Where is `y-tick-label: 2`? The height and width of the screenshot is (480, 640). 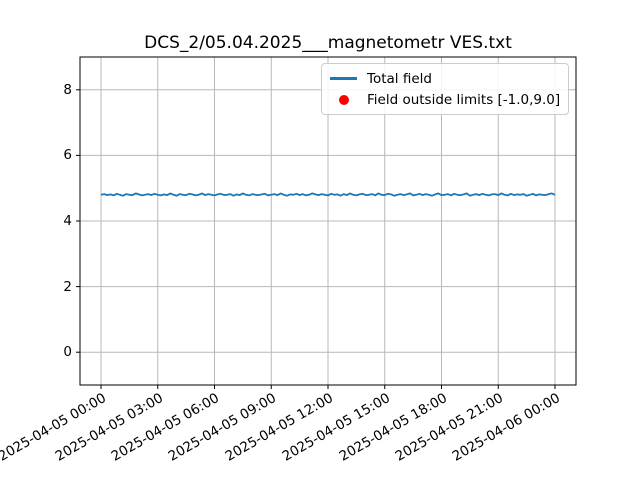
y-tick-label: 2 is located at coordinates (67, 286).